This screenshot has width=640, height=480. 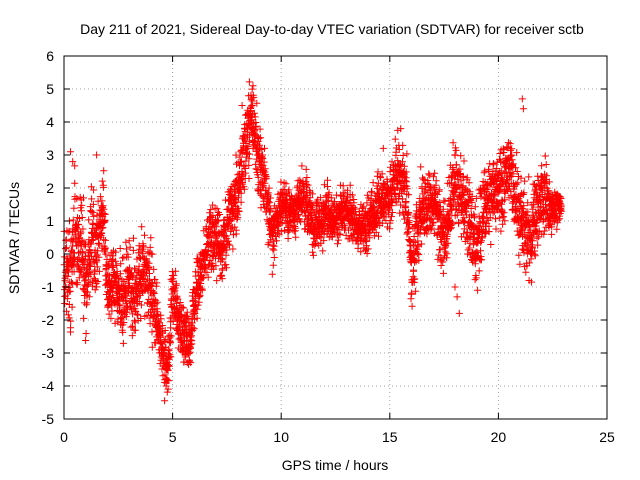 What do you see at coordinates (48, 287) in the screenshot?
I see `y-tick-label: -1` at bounding box center [48, 287].